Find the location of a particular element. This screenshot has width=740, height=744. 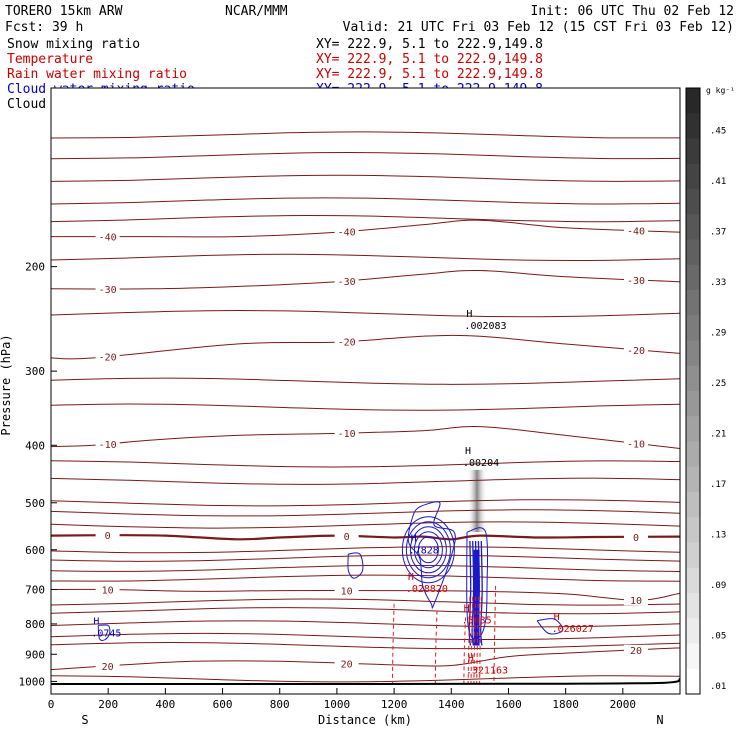

x-tick-label: 0 is located at coordinates (51, 704).